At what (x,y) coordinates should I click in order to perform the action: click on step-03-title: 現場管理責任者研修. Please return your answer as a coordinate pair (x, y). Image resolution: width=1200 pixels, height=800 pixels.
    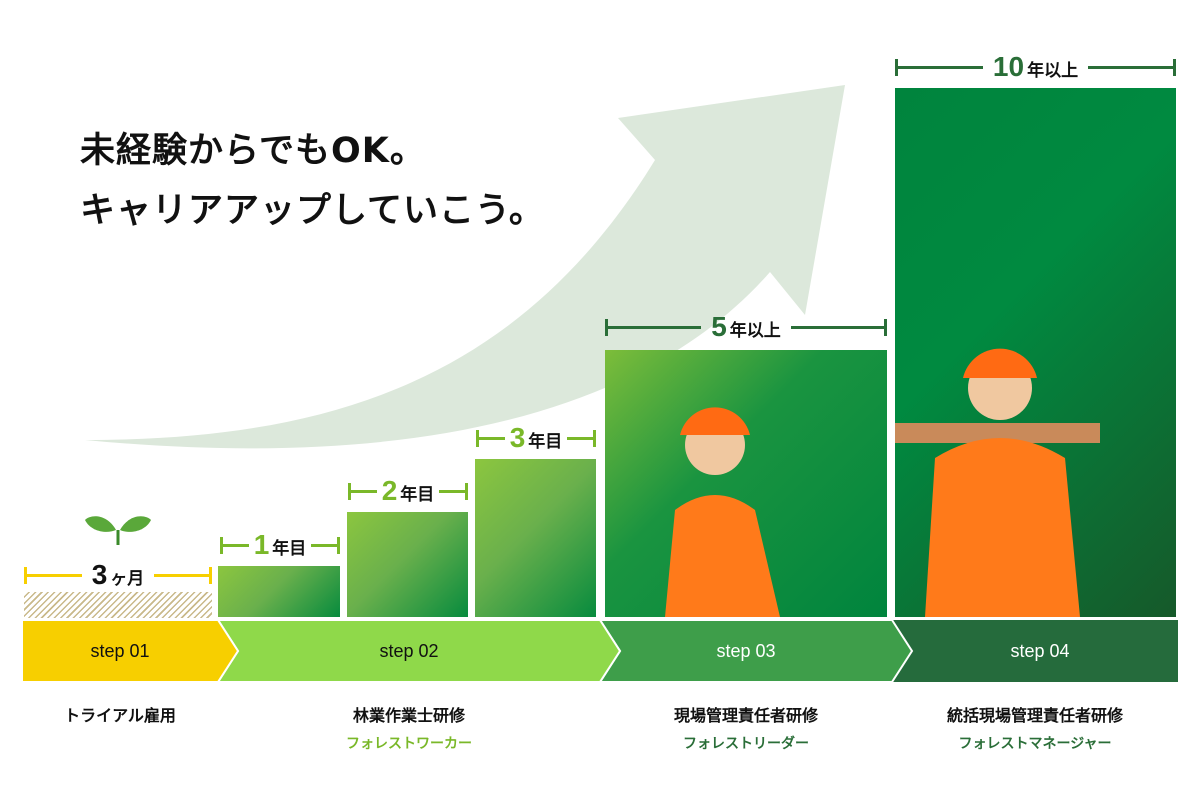
    Looking at the image, I should click on (745, 715).